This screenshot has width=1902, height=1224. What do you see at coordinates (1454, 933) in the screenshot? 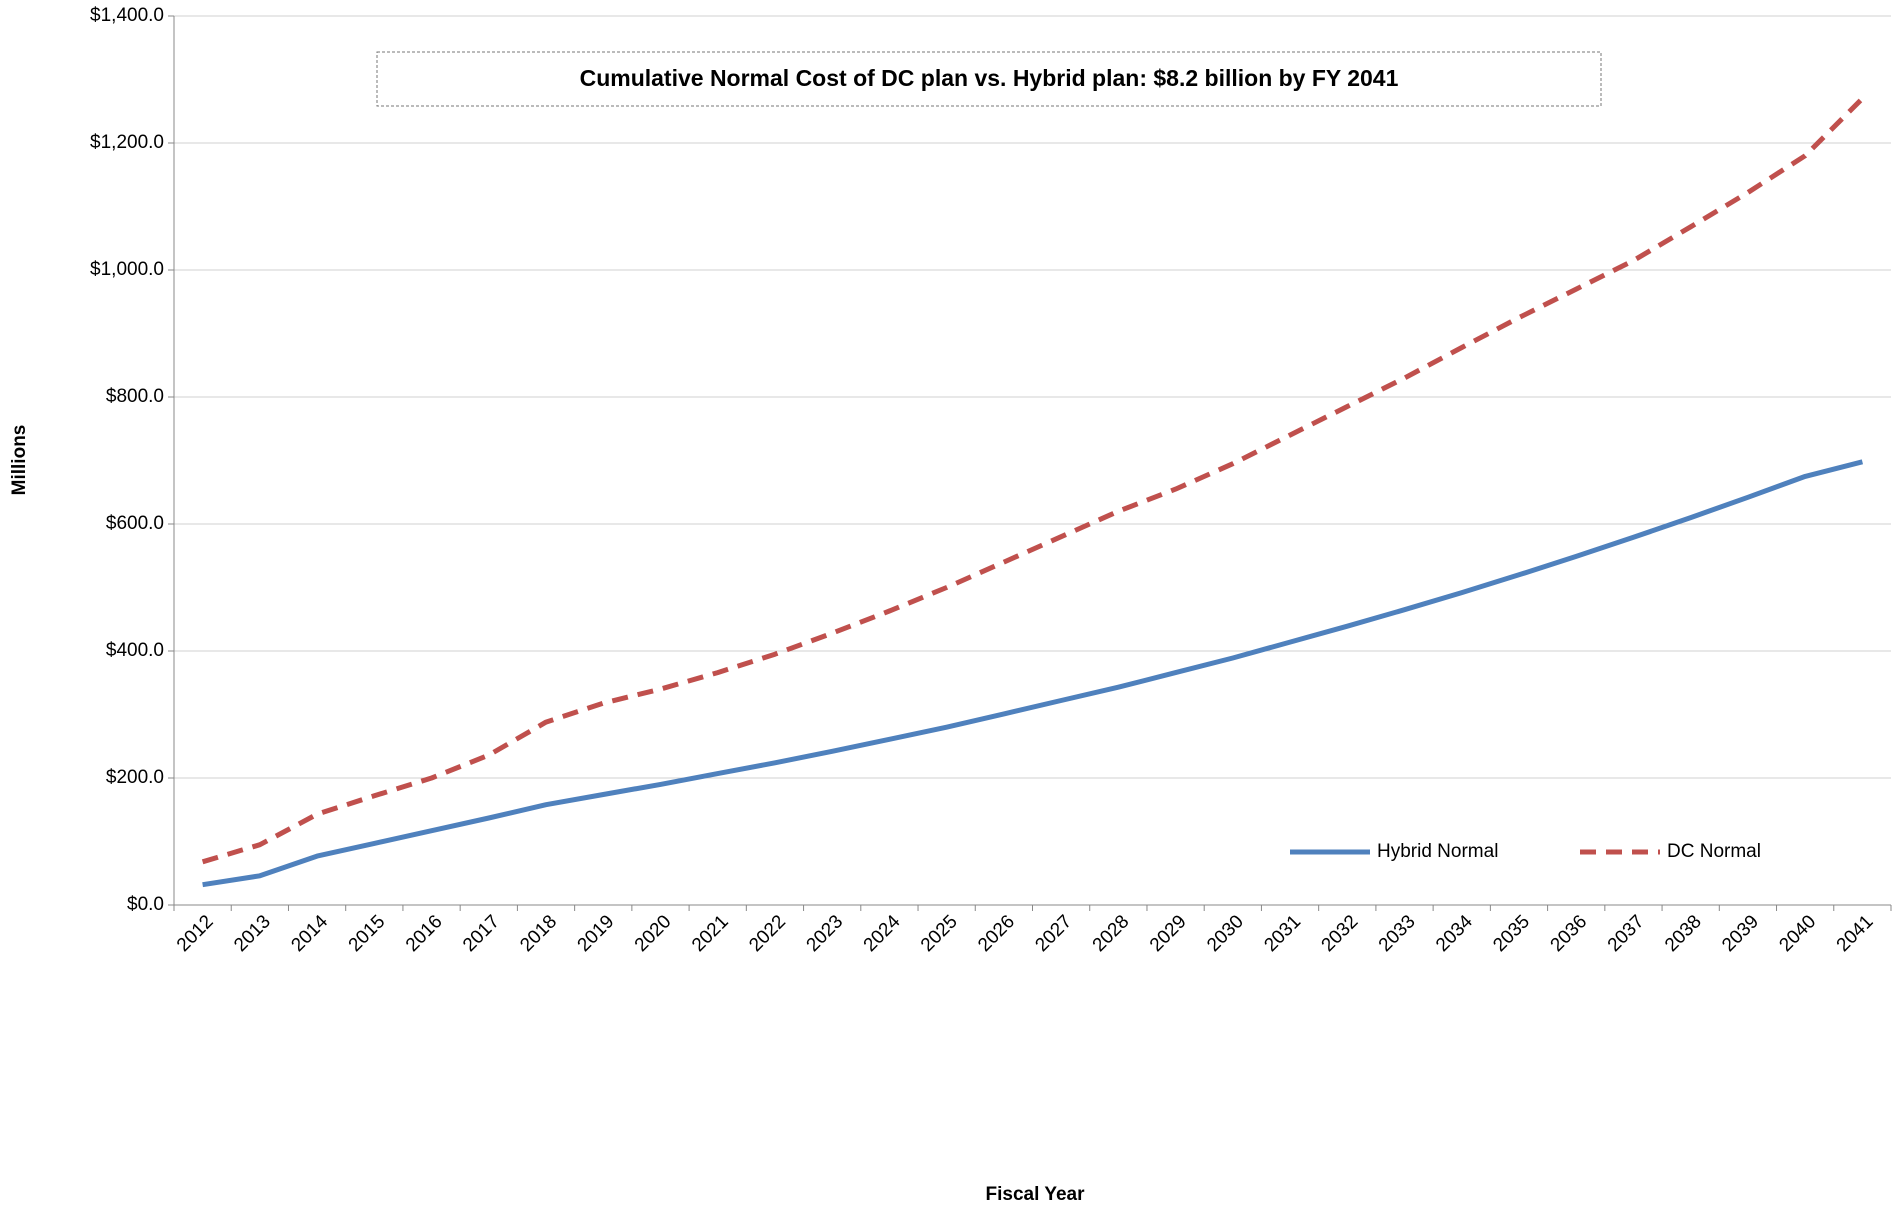
I see `x-tick-label: 2034` at bounding box center [1454, 933].